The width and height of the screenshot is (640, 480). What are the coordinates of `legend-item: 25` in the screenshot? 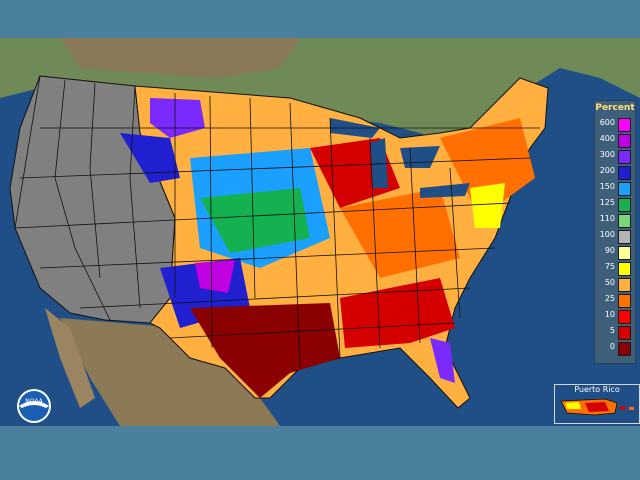 It's located at (615, 300).